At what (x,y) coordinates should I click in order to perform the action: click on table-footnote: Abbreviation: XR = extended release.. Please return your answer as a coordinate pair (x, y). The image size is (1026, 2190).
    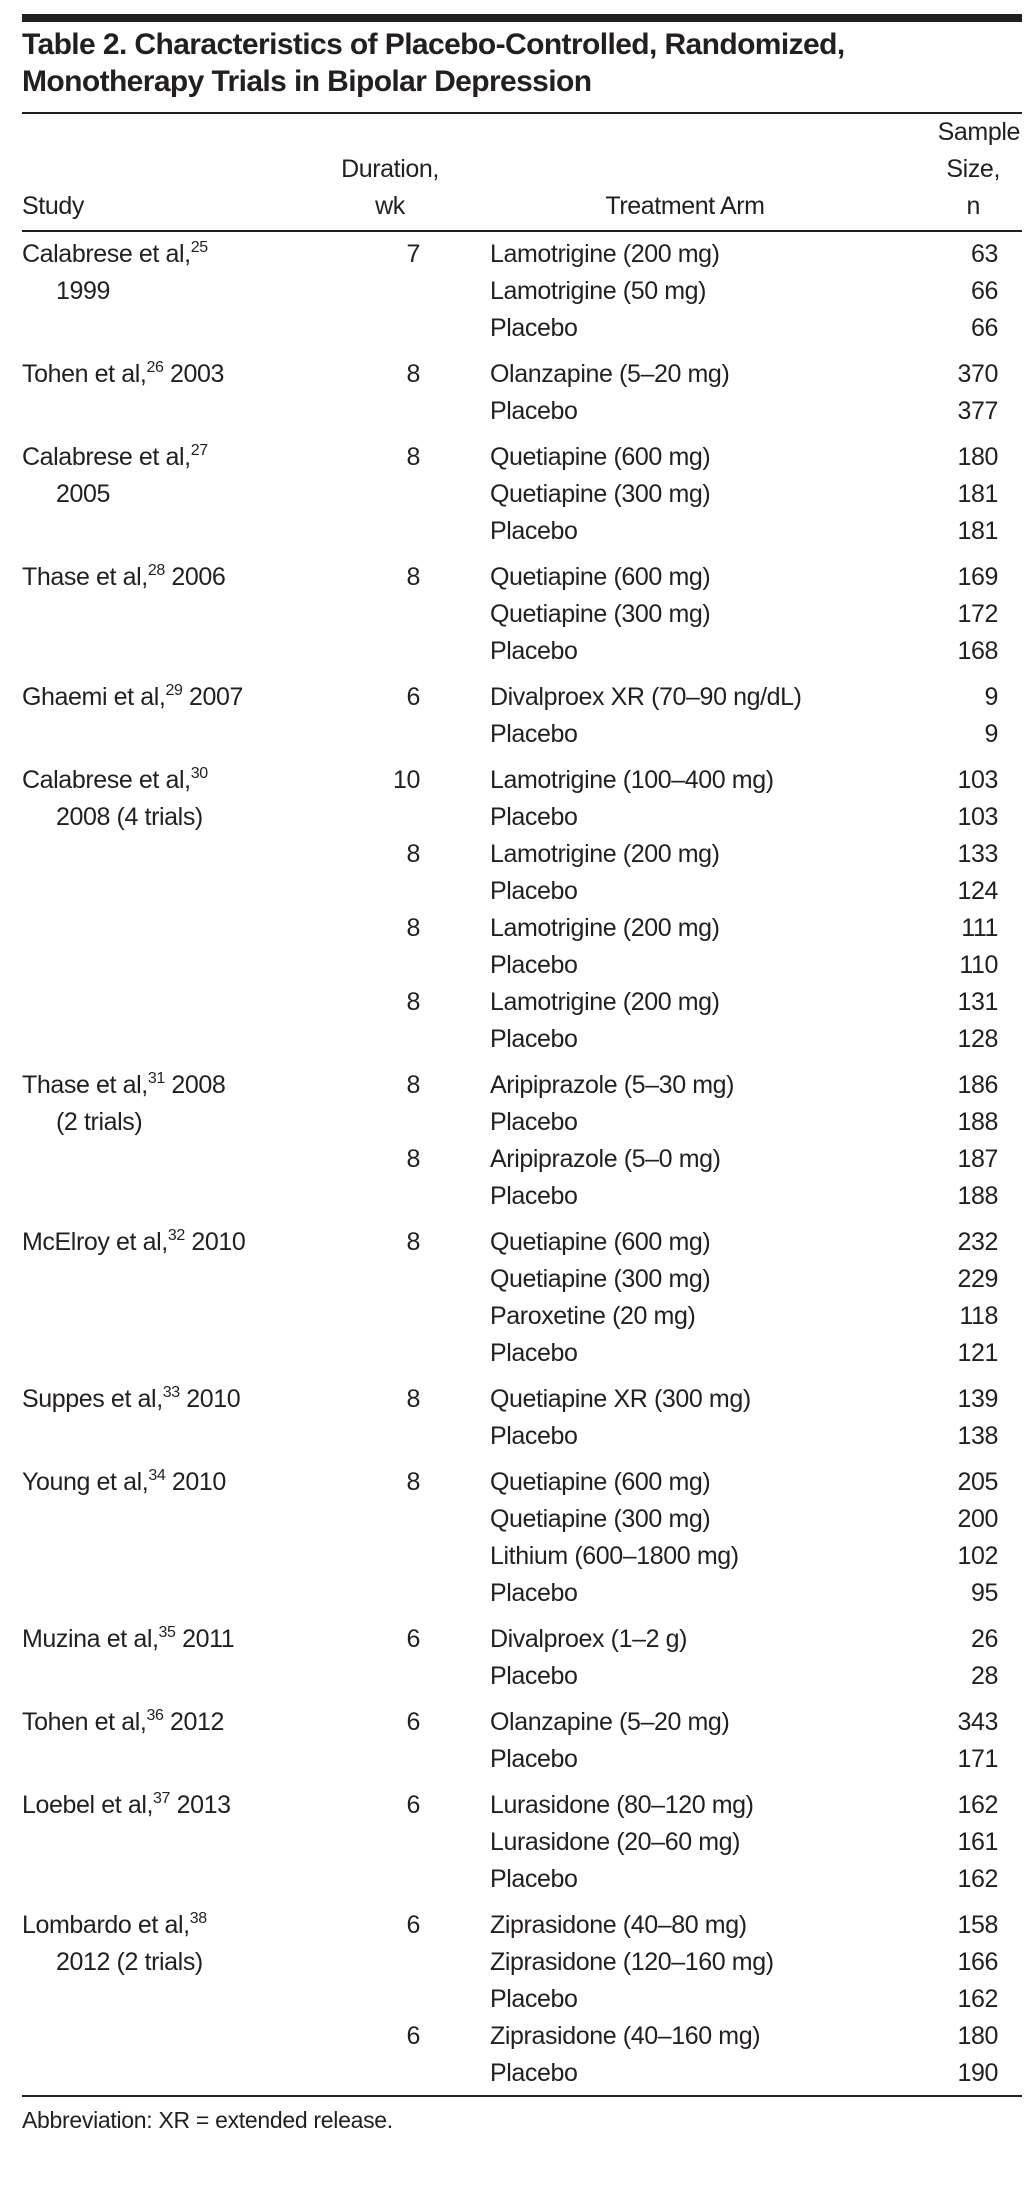
    Looking at the image, I should click on (207, 2120).